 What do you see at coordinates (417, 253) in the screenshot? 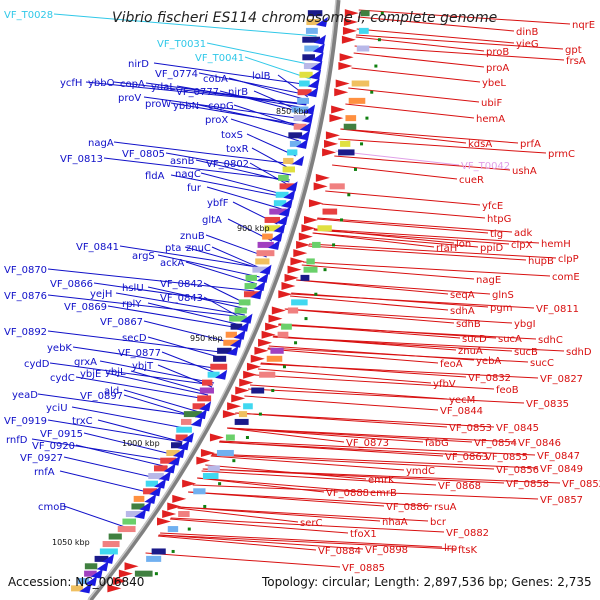
I see `connector-line-hupb` at bounding box center [417, 253].